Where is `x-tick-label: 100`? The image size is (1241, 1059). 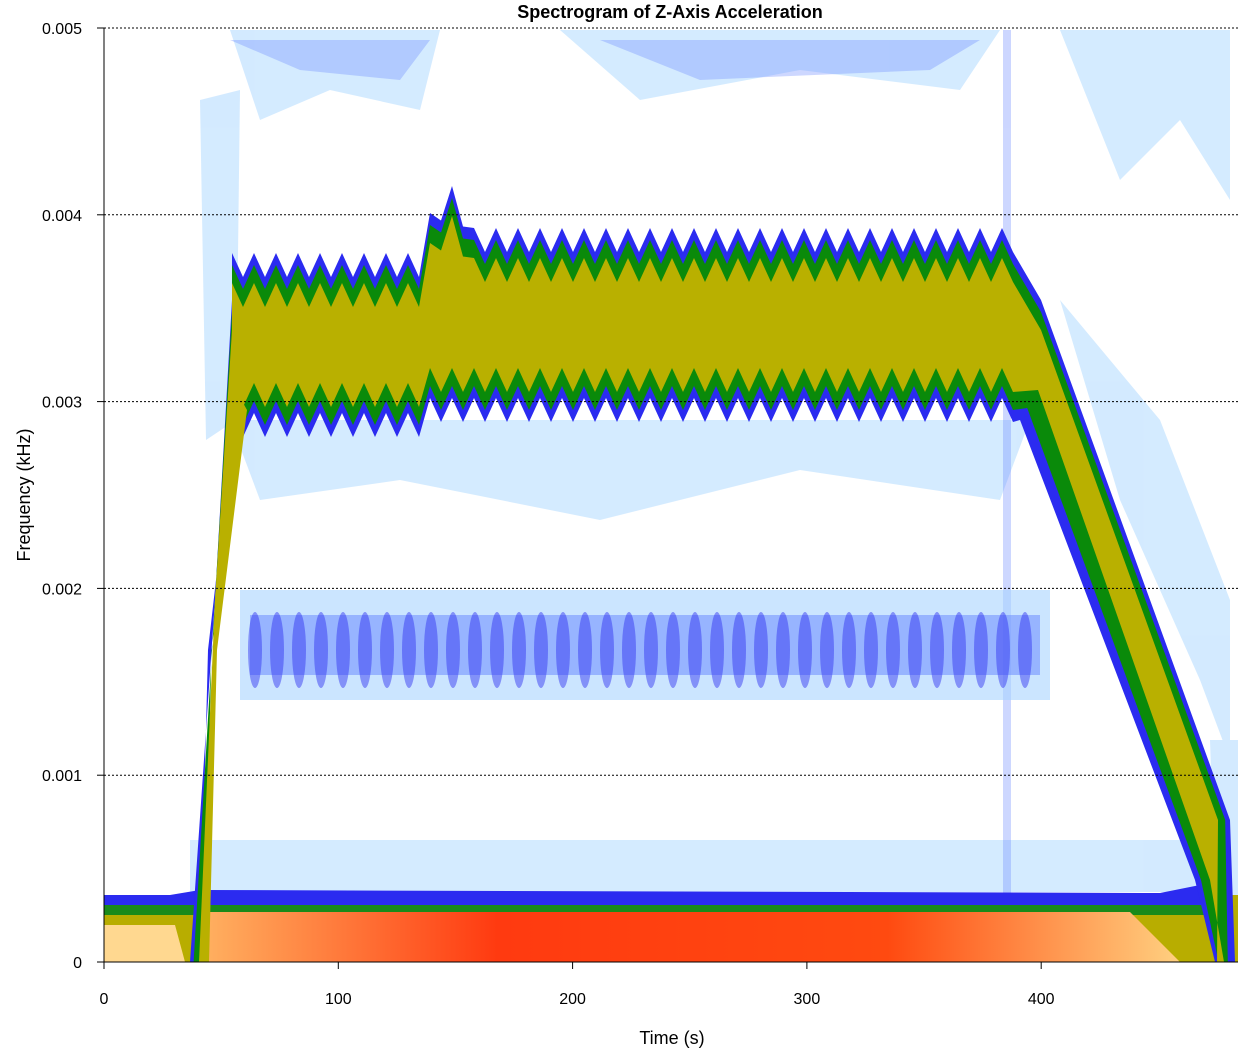 x-tick-label: 100 is located at coordinates (338, 999).